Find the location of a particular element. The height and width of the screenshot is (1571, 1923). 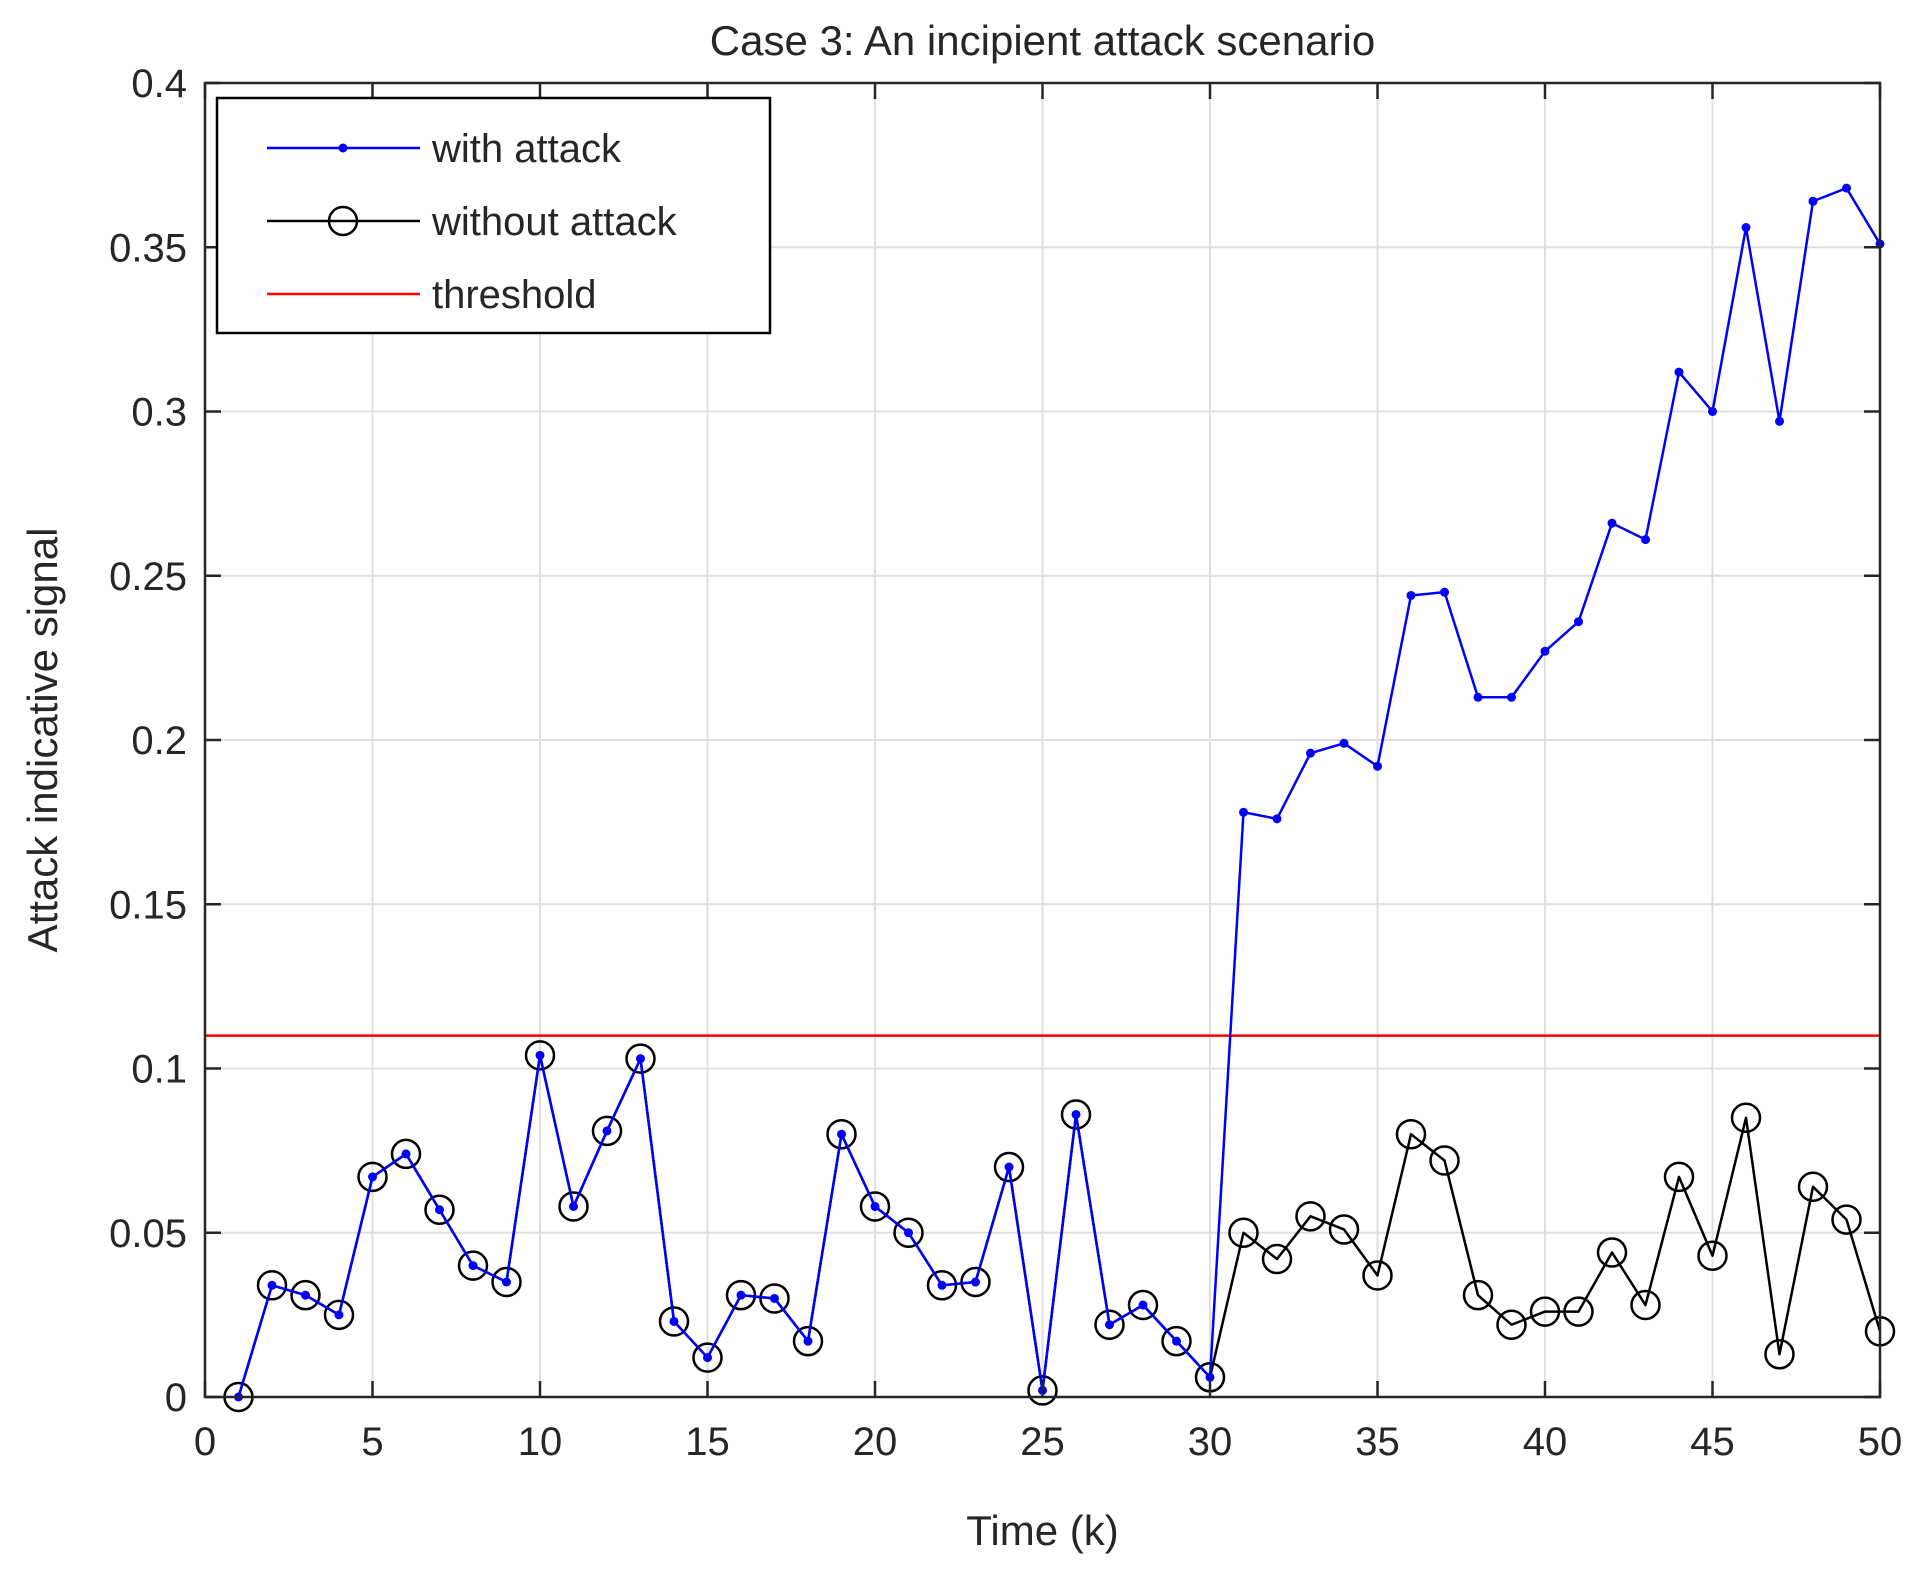

legend-label-with-attack: with attack is located at coordinates (526, 149).